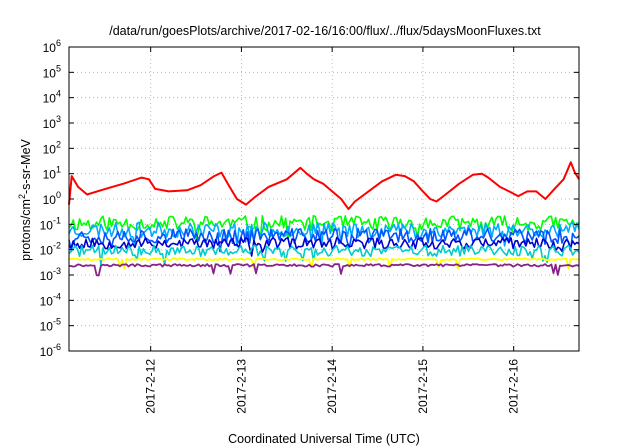 The width and height of the screenshot is (640, 448). Describe the element at coordinates (52, 97) in the screenshot. I see `y-tick-label: 10⁴` at that location.